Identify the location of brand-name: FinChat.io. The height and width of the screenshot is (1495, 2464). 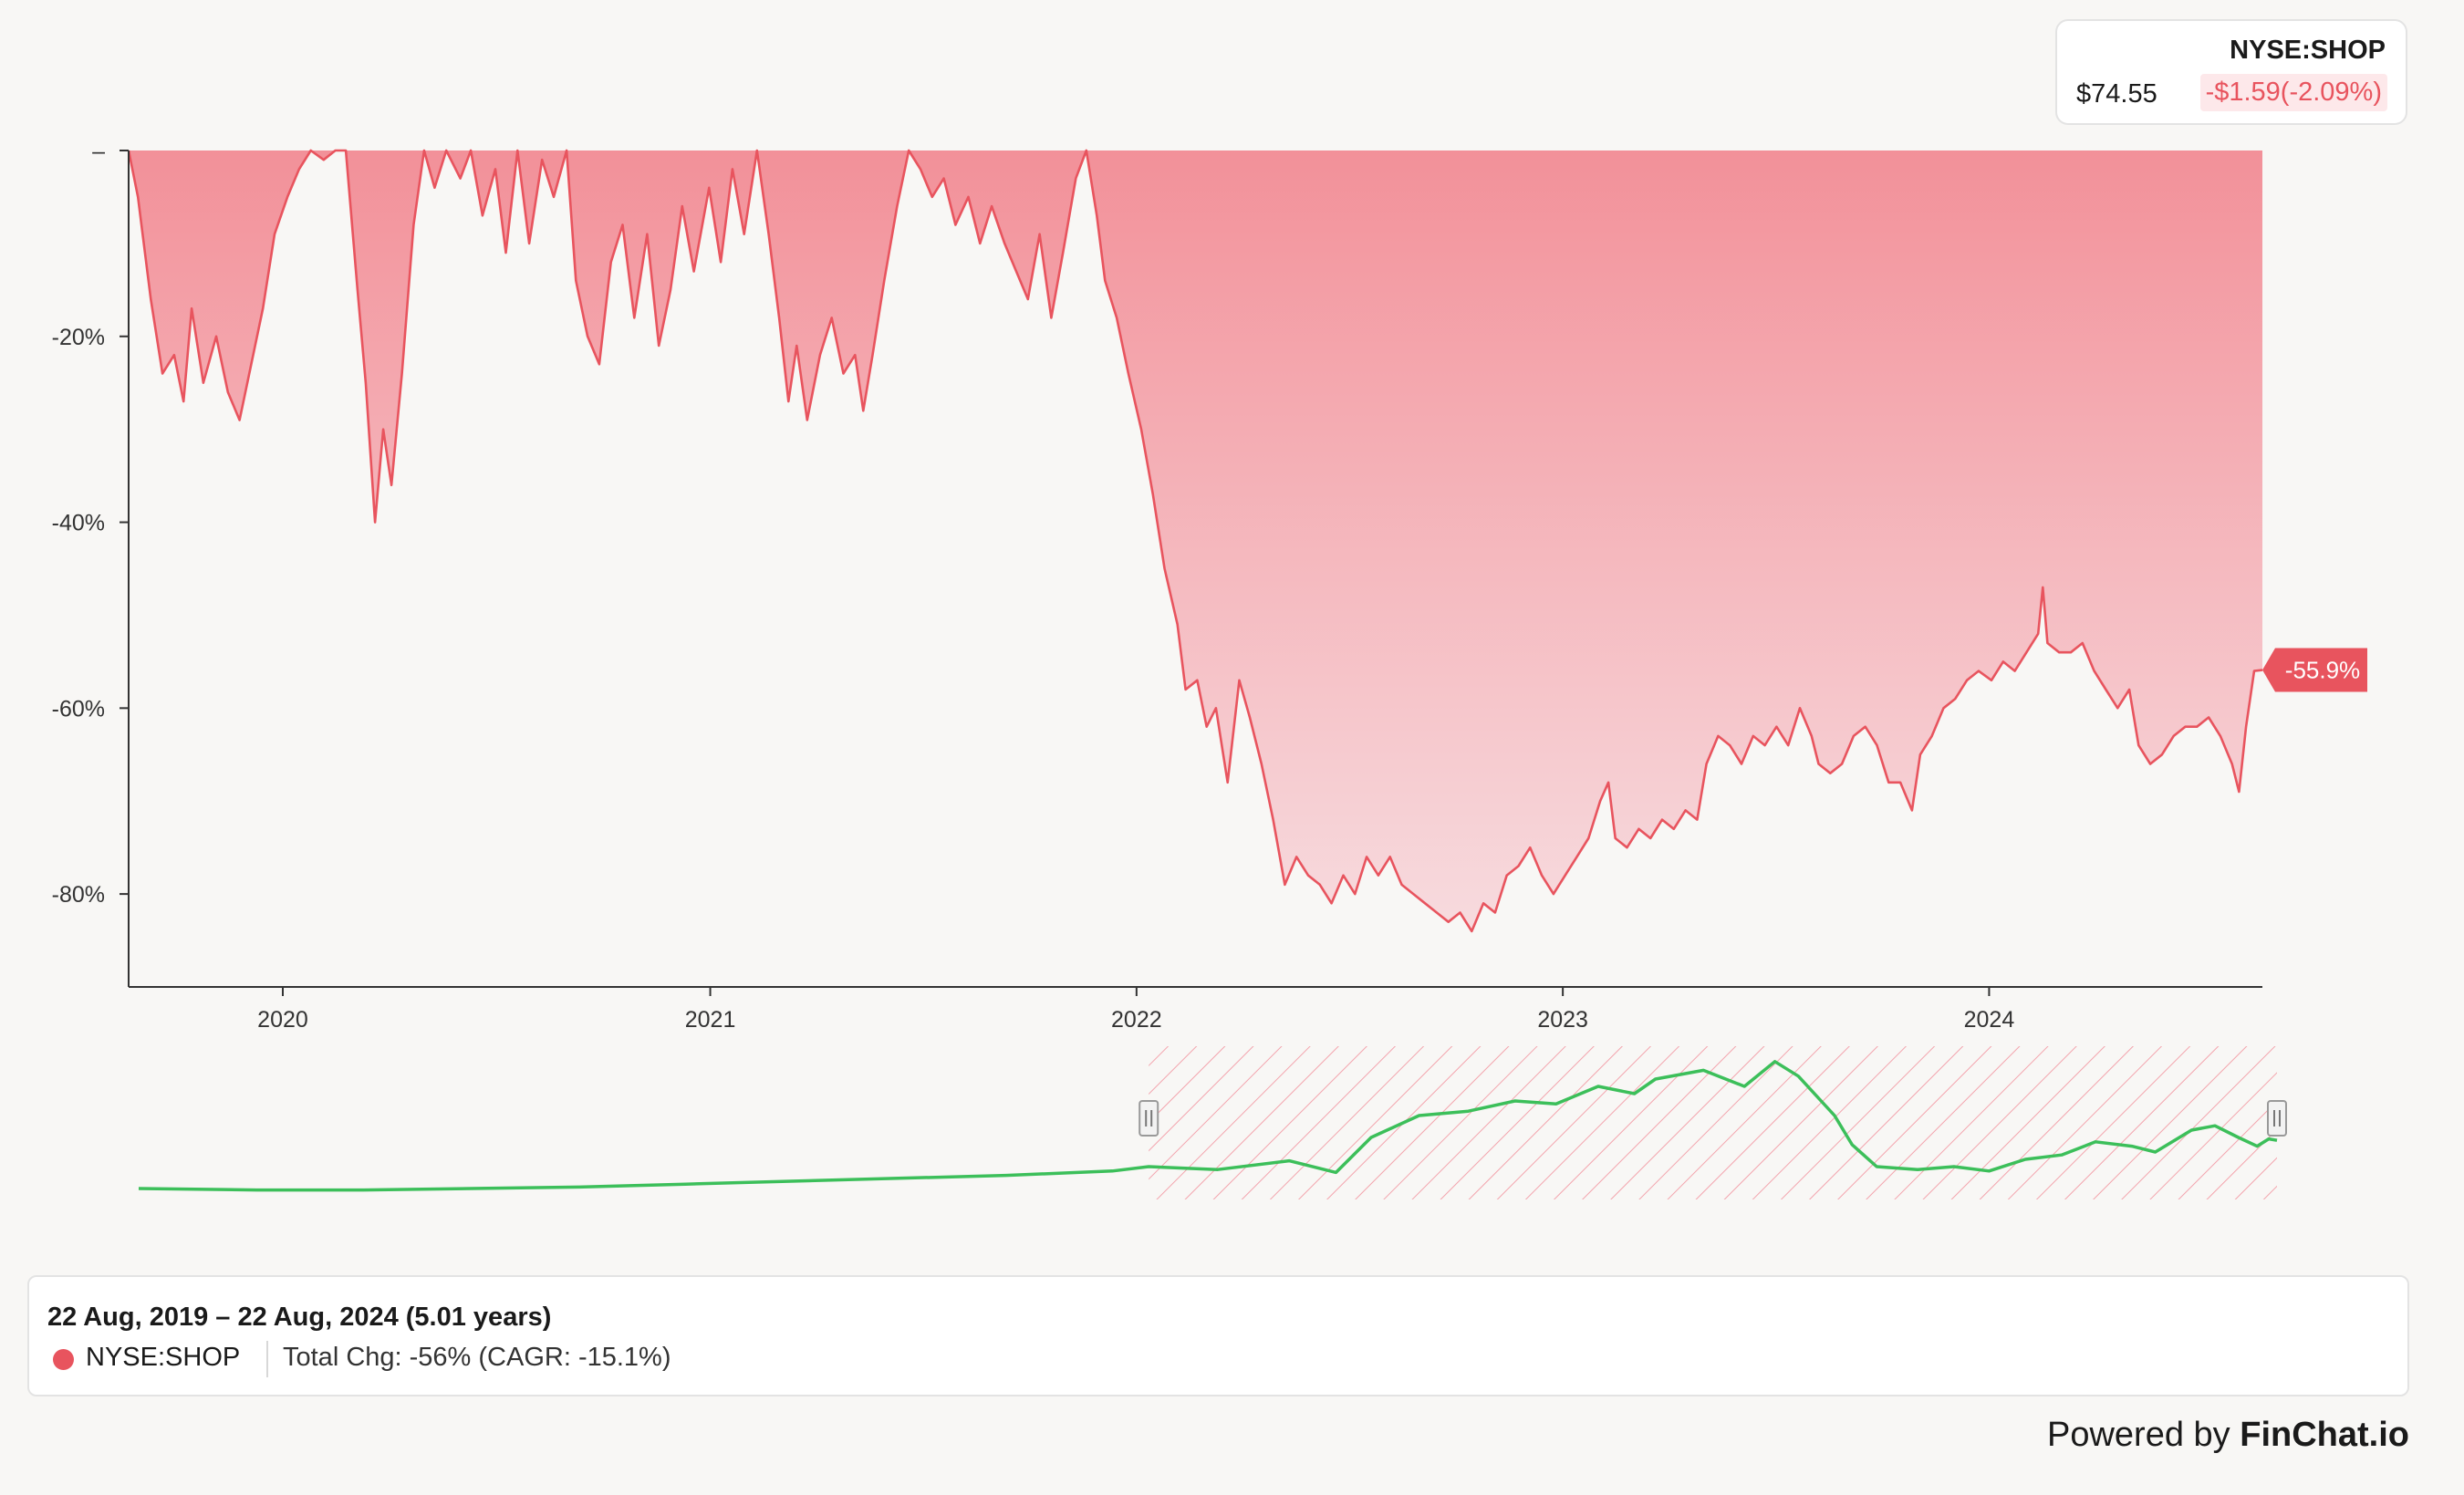
(2324, 1435).